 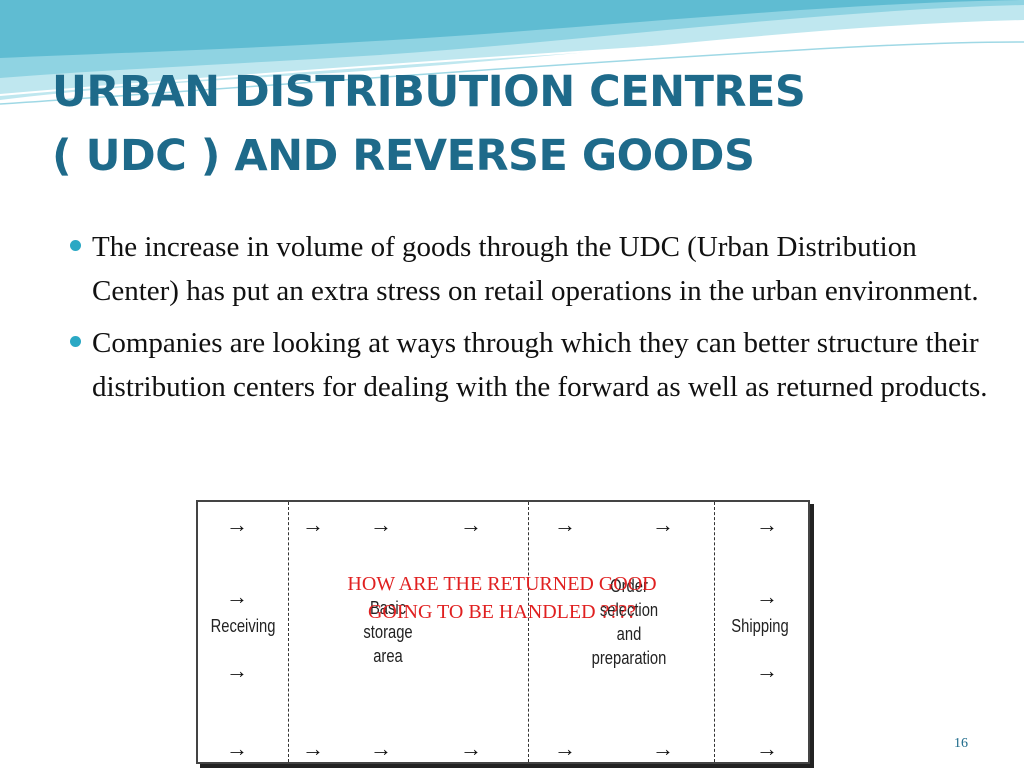 I want to click on zone-shipping-label: Shipping, so click(x=760, y=626).